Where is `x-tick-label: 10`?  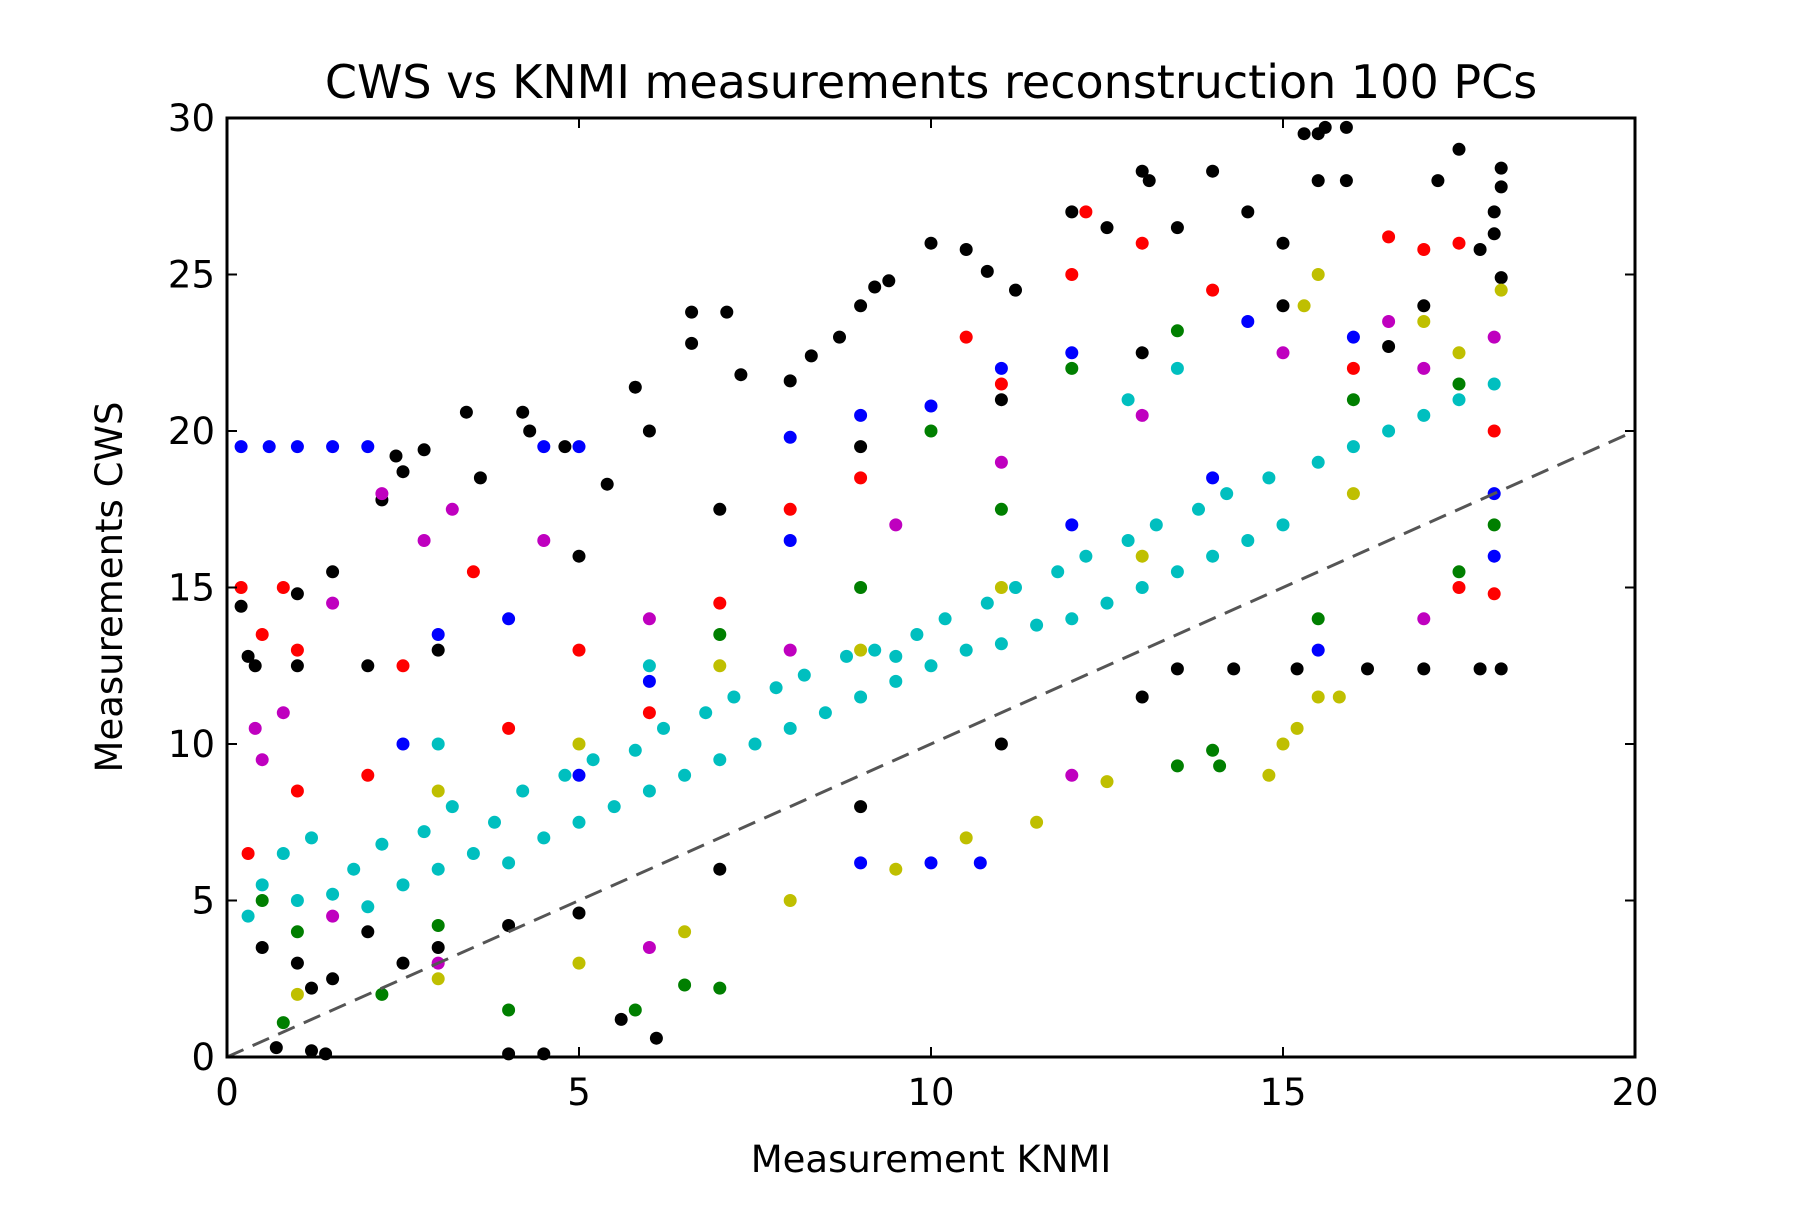
x-tick-label: 10 is located at coordinates (930, 1092).